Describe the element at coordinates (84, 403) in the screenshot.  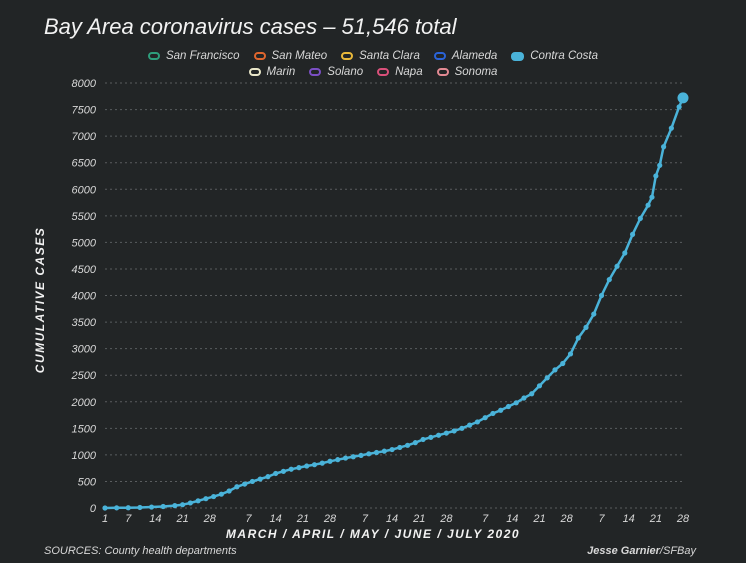
I see `y-tick-label: 2000` at that location.